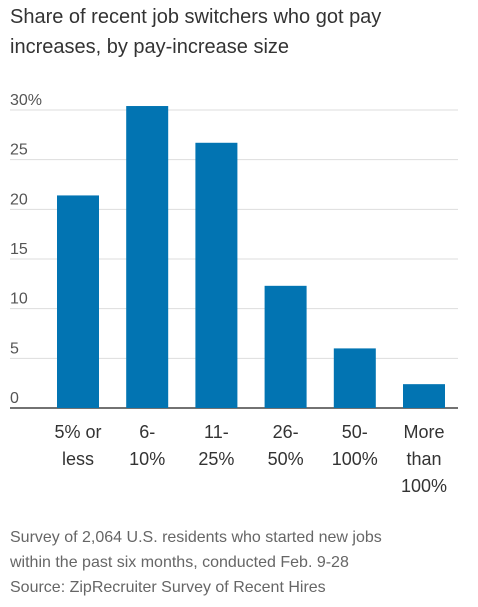  Describe the element at coordinates (286, 445) in the screenshot. I see `x-tick-label: 26-50%` at that location.